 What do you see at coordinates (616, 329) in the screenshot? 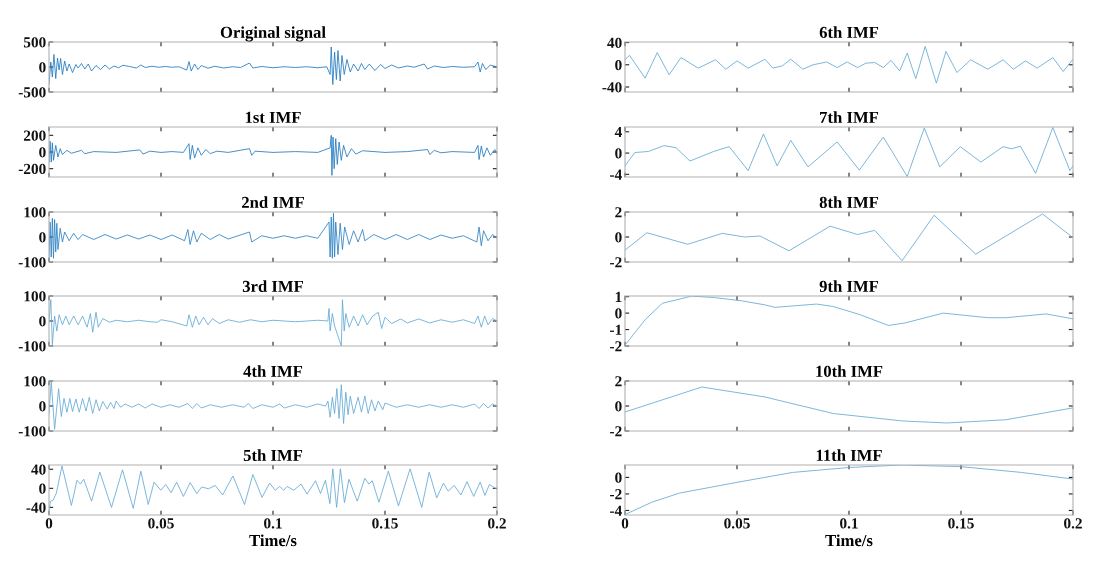
I see `y-tick-label: -1` at bounding box center [616, 329].